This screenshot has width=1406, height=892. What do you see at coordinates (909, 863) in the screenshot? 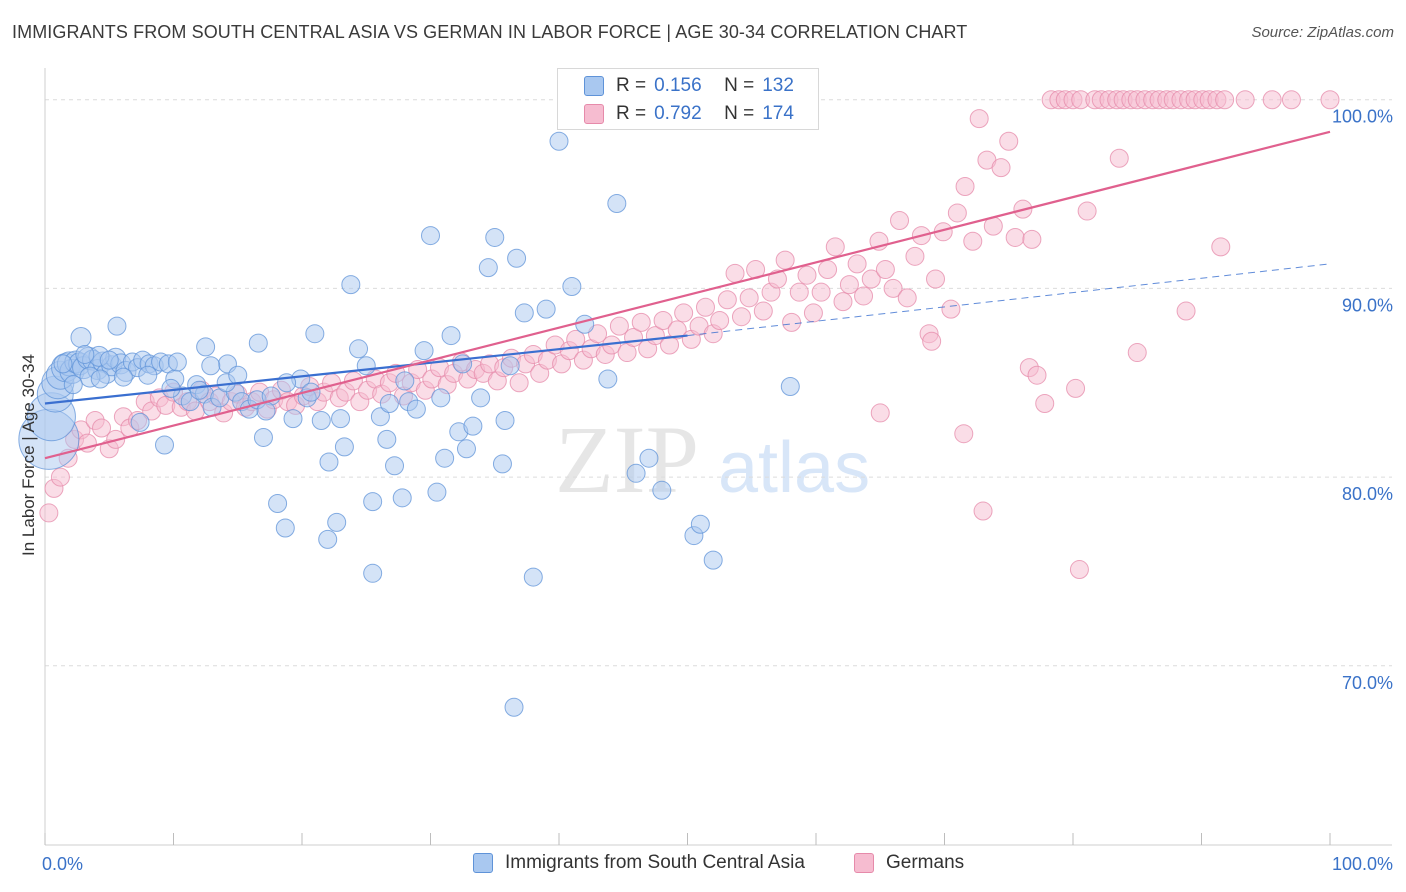
I see `legend-item-germans: Germans` at bounding box center [909, 863].